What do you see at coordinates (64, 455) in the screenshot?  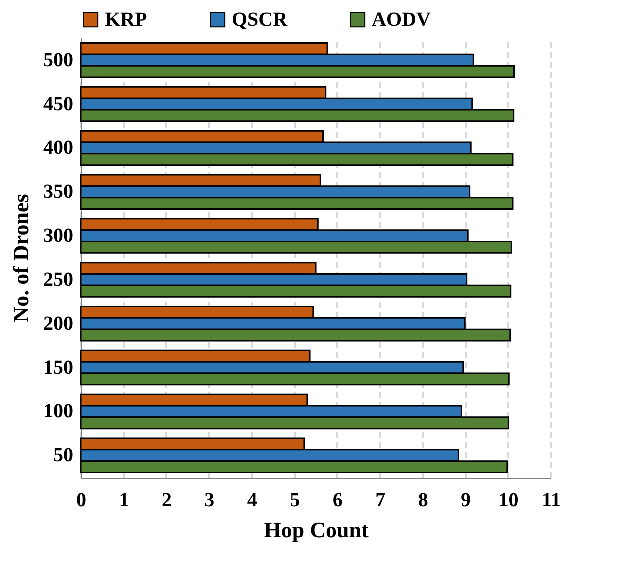 I see `y-tick-label: 50` at bounding box center [64, 455].